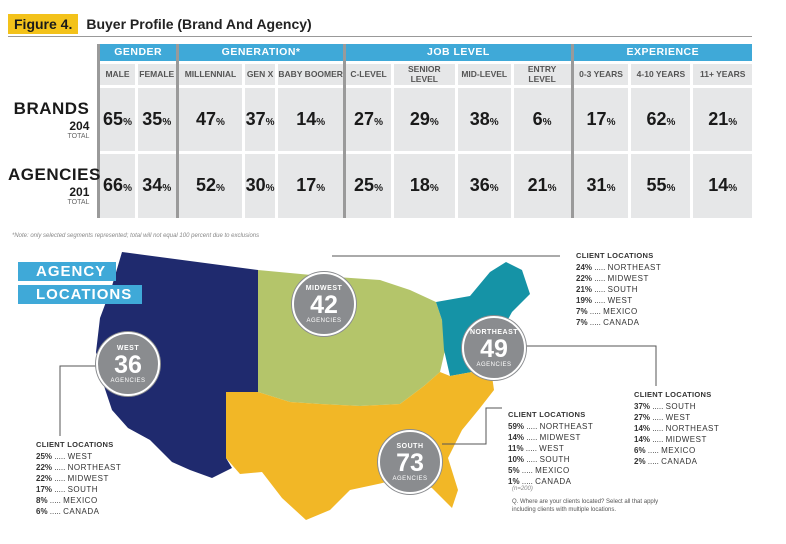 Image resolution: width=786 pixels, height=544 pixels. What do you see at coordinates (516, 437) in the screenshot?
I see `client-location-pct: 14%` at bounding box center [516, 437].